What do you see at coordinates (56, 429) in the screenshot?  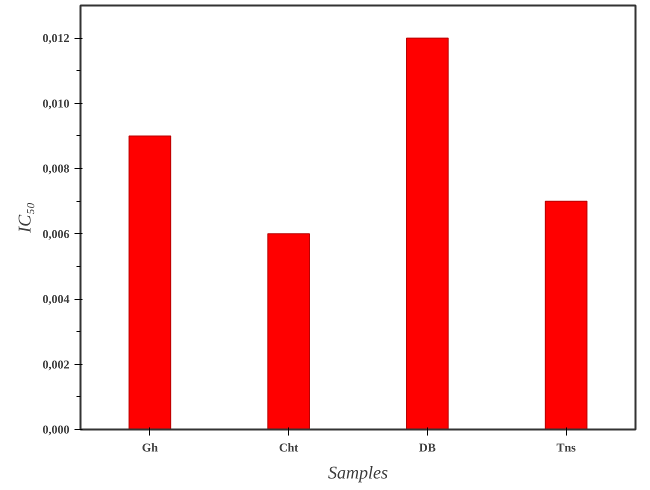 I see `y-tick-label: 0,000` at bounding box center [56, 429].